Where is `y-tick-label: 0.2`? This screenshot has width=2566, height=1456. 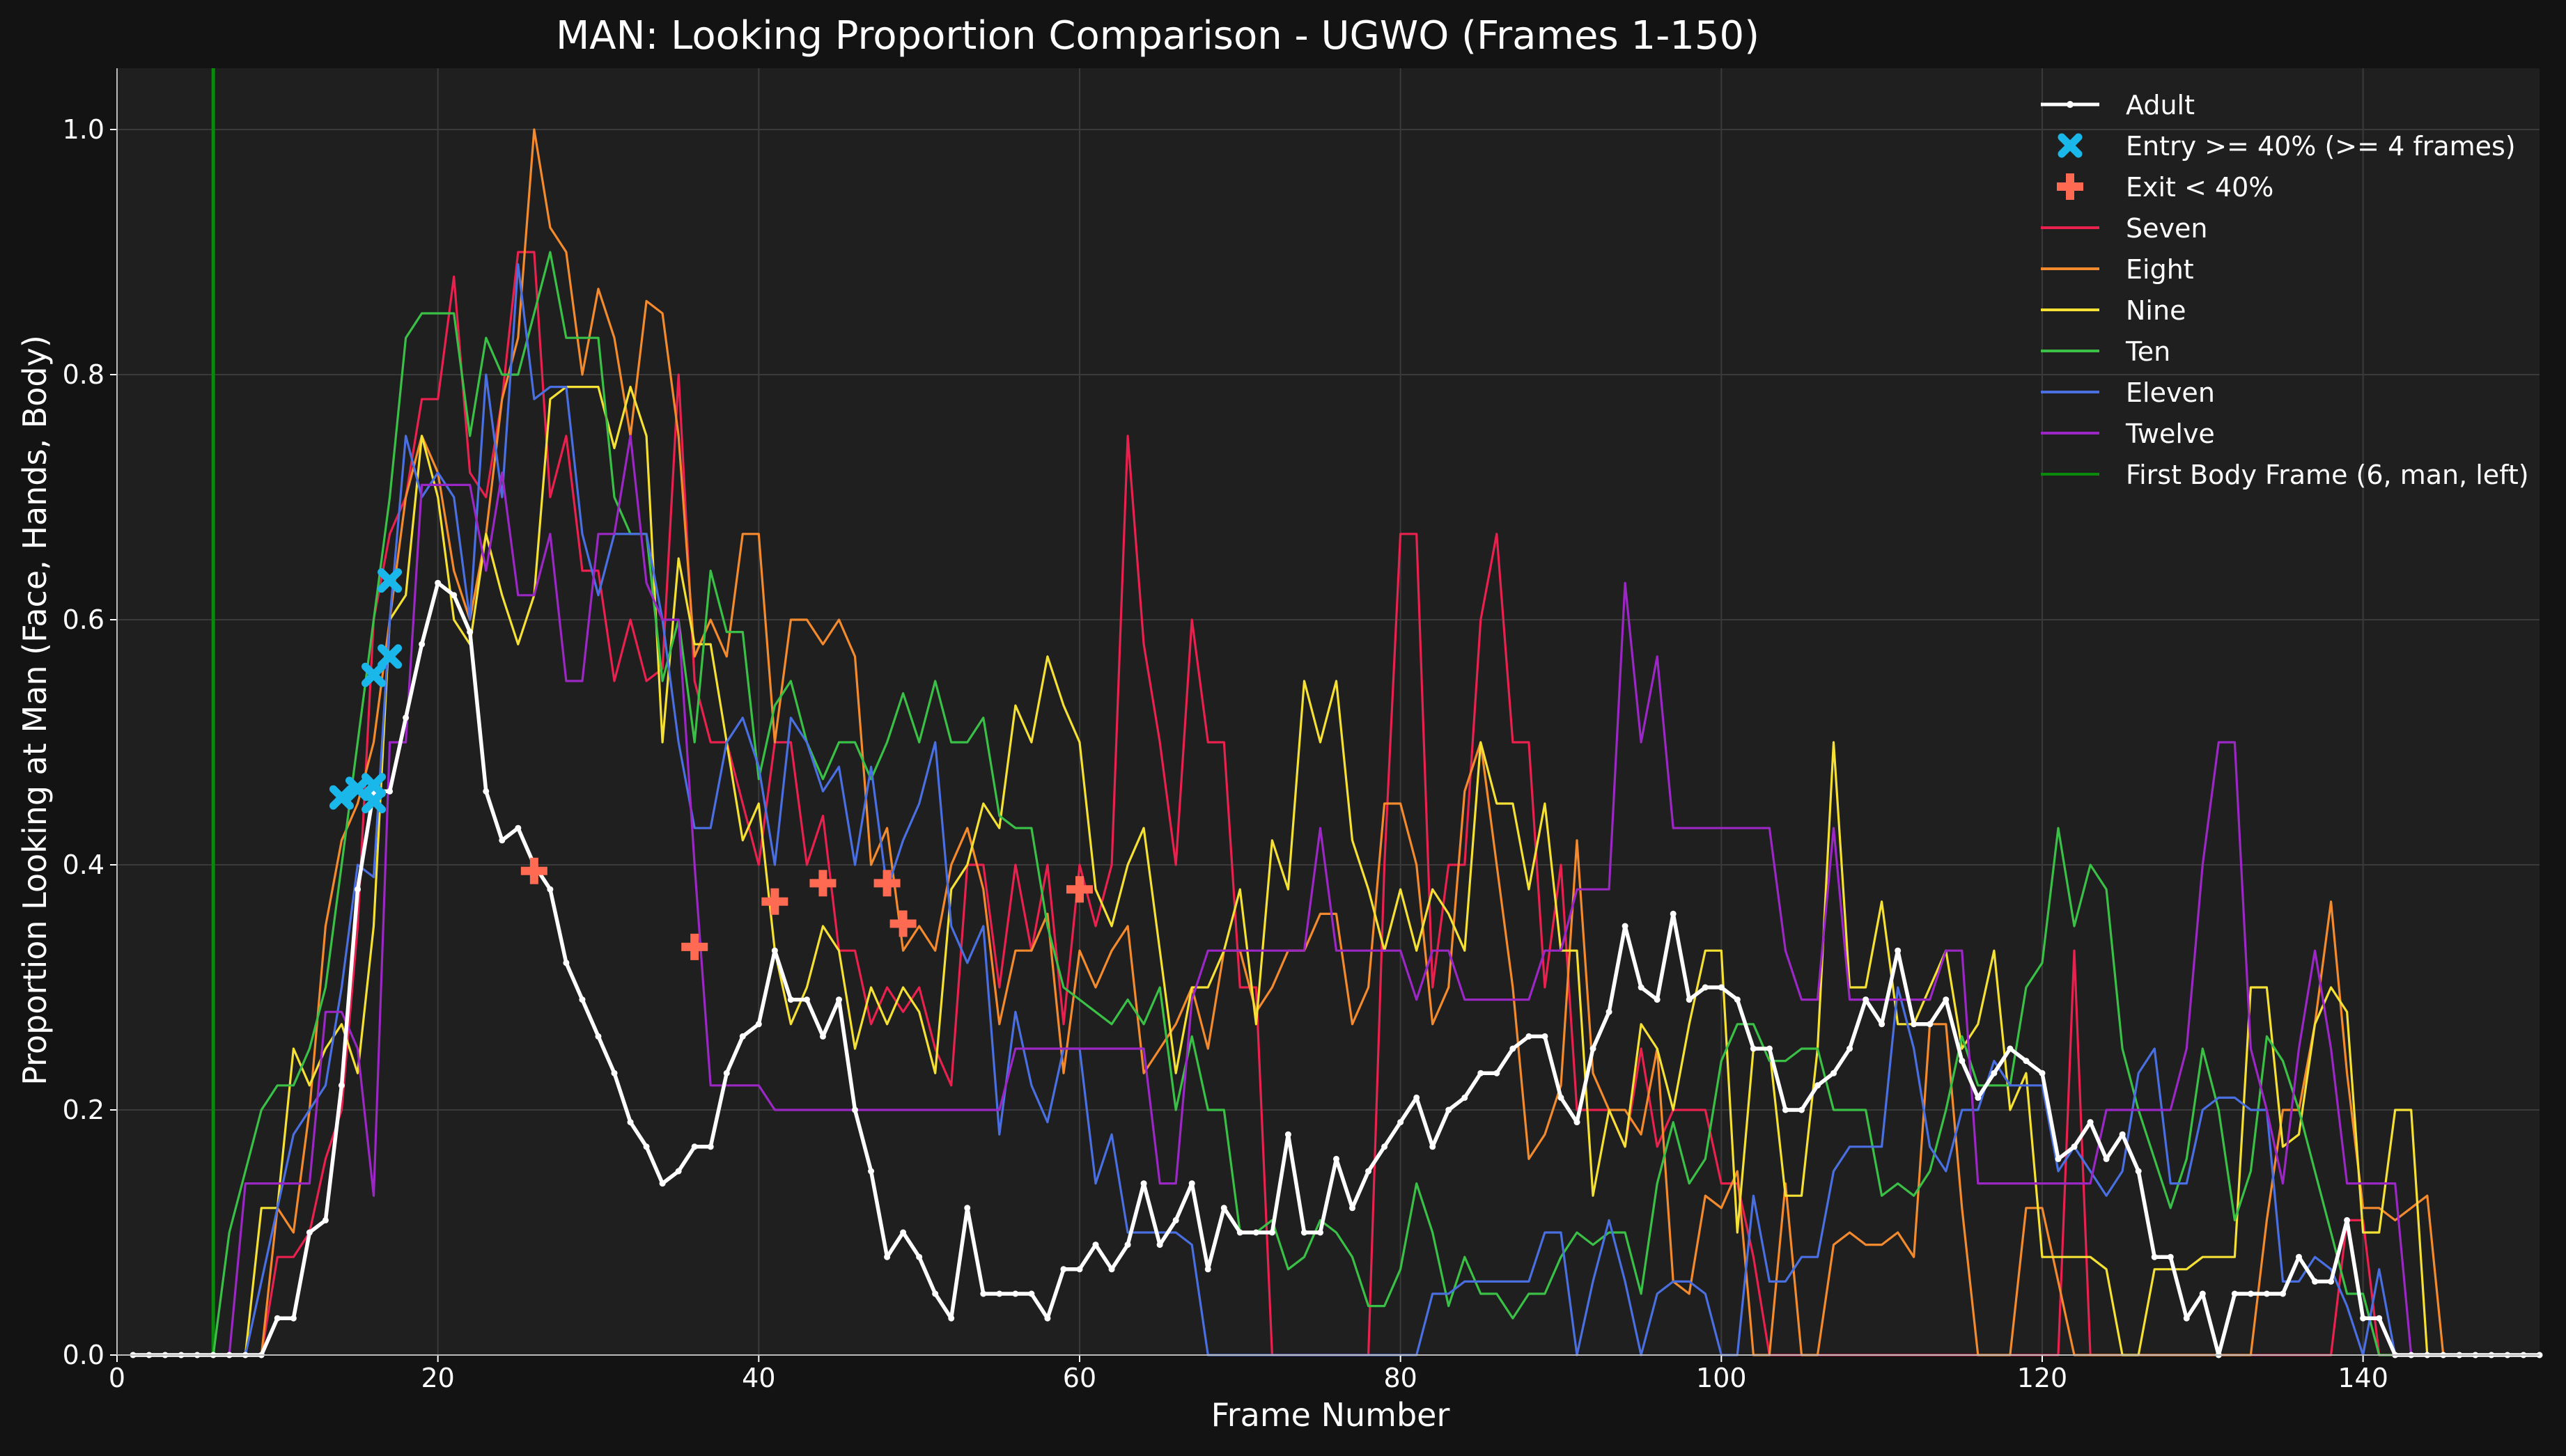 y-tick-label: 0.2 is located at coordinates (83, 1110).